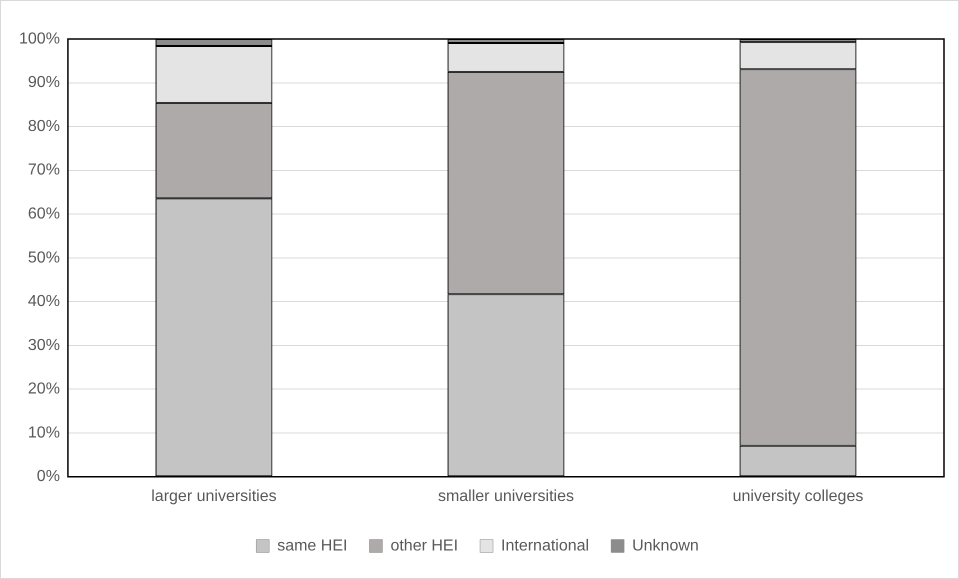 The width and height of the screenshot is (959, 579). Describe the element at coordinates (44, 433) in the screenshot. I see `y-tick-label: 10%` at that location.